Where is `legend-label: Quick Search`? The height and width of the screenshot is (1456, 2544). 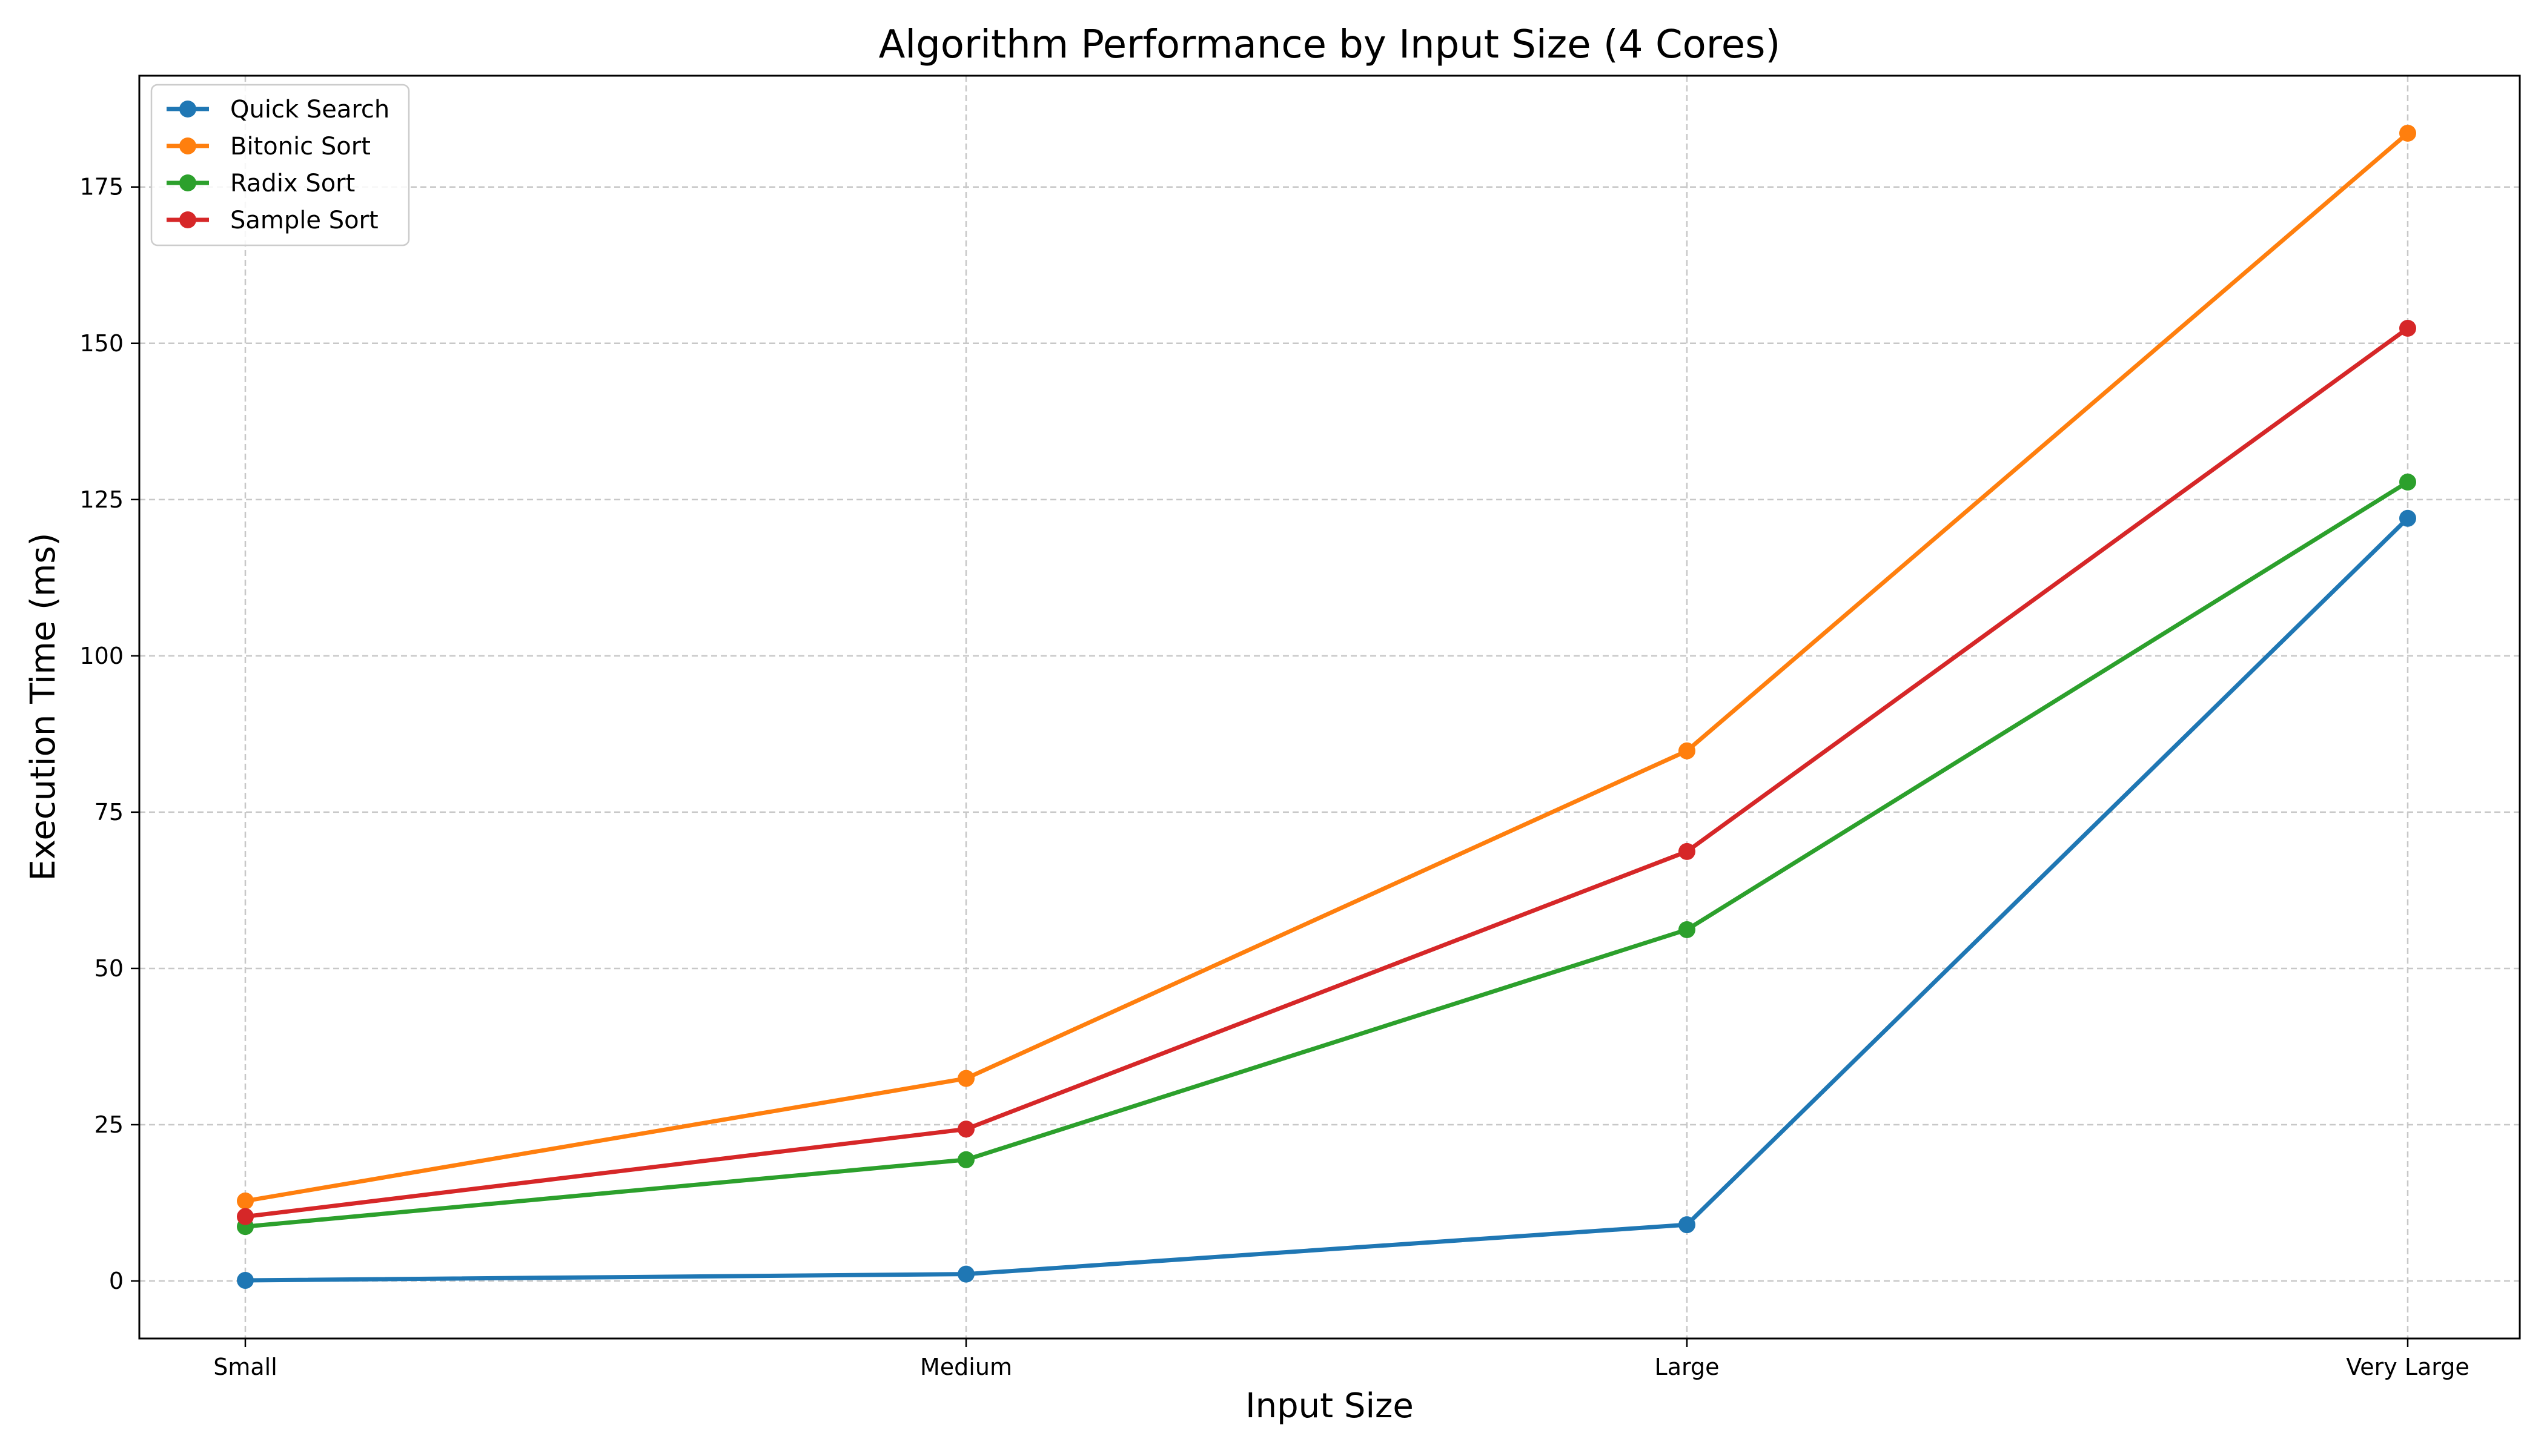
legend-label: Quick Search is located at coordinates (310, 110).